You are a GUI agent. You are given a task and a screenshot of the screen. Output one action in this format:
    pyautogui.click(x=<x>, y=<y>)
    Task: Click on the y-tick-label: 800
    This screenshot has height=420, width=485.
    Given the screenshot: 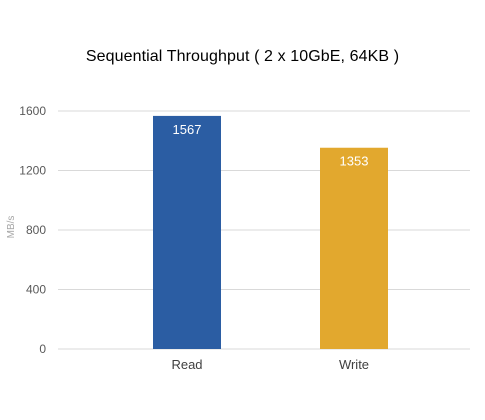 What is the action you would take?
    pyautogui.click(x=36, y=230)
    